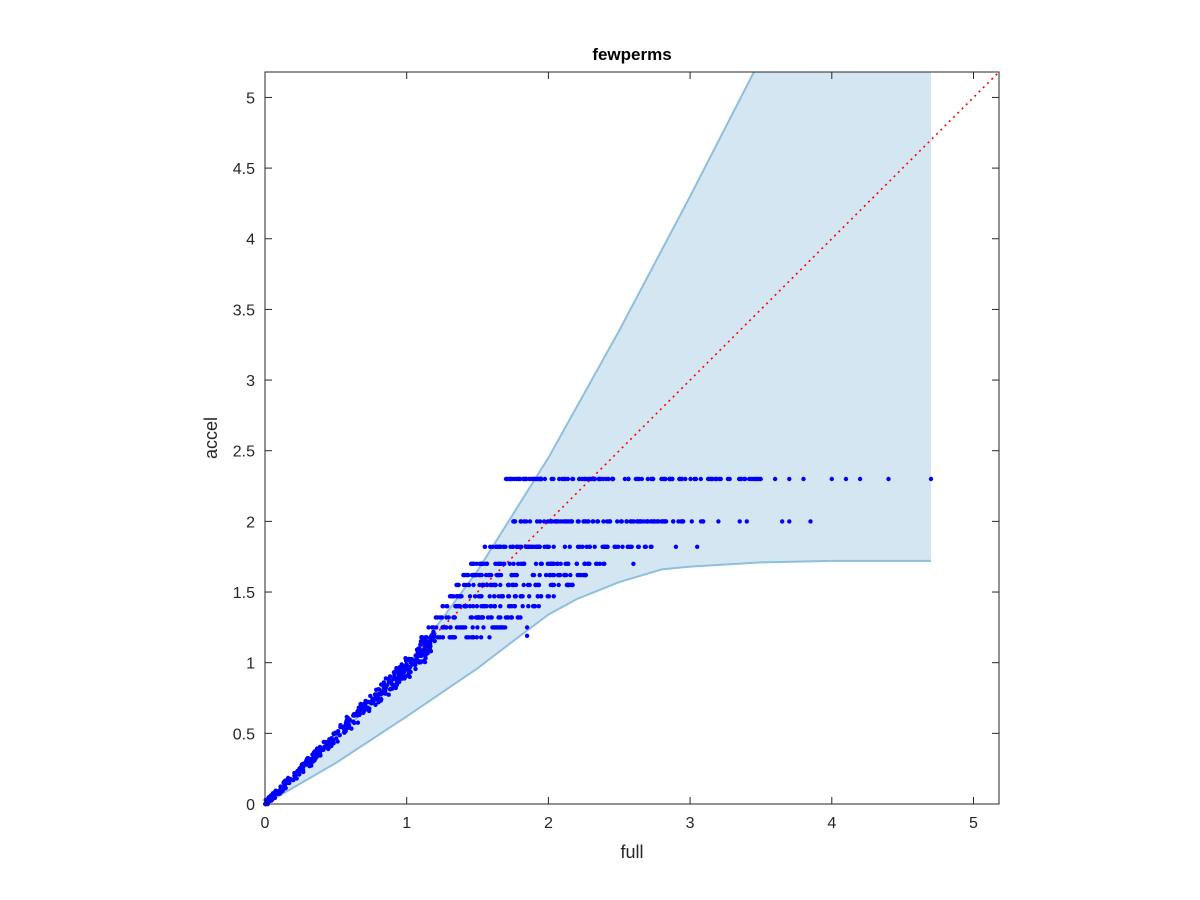 Image resolution: width=1200 pixels, height=900 pixels. Describe the element at coordinates (244, 169) in the screenshot. I see `y-tick-label: 4.5` at that location.